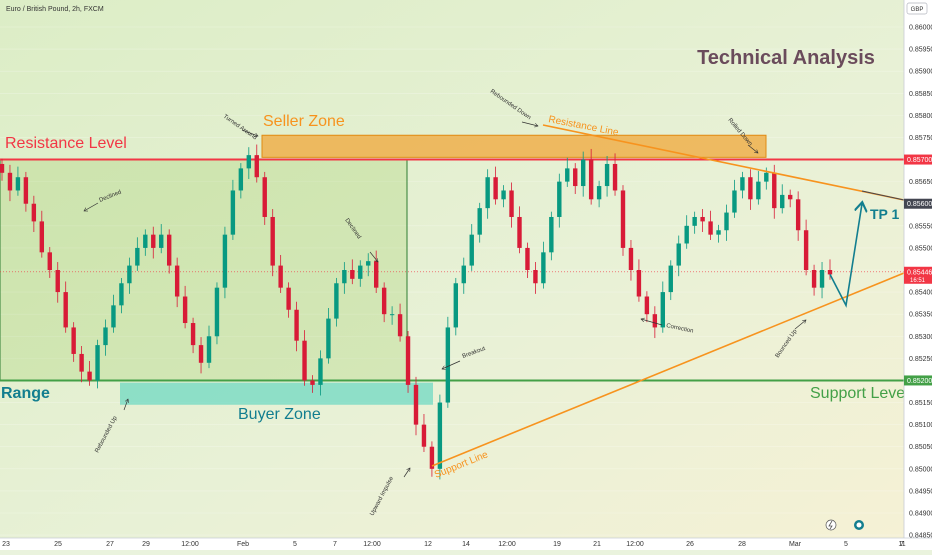 The height and width of the screenshot is (555, 932). Describe the element at coordinates (859, 393) in the screenshot. I see `support-level-label: Support Level` at that location.